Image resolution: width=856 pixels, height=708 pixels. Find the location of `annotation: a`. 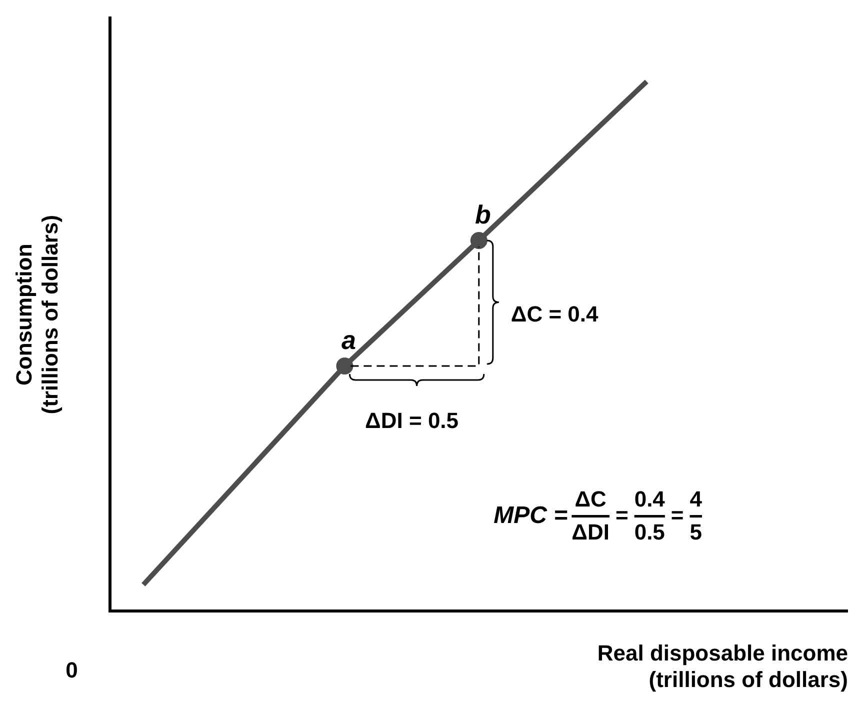

annotation: a is located at coordinates (348, 340).